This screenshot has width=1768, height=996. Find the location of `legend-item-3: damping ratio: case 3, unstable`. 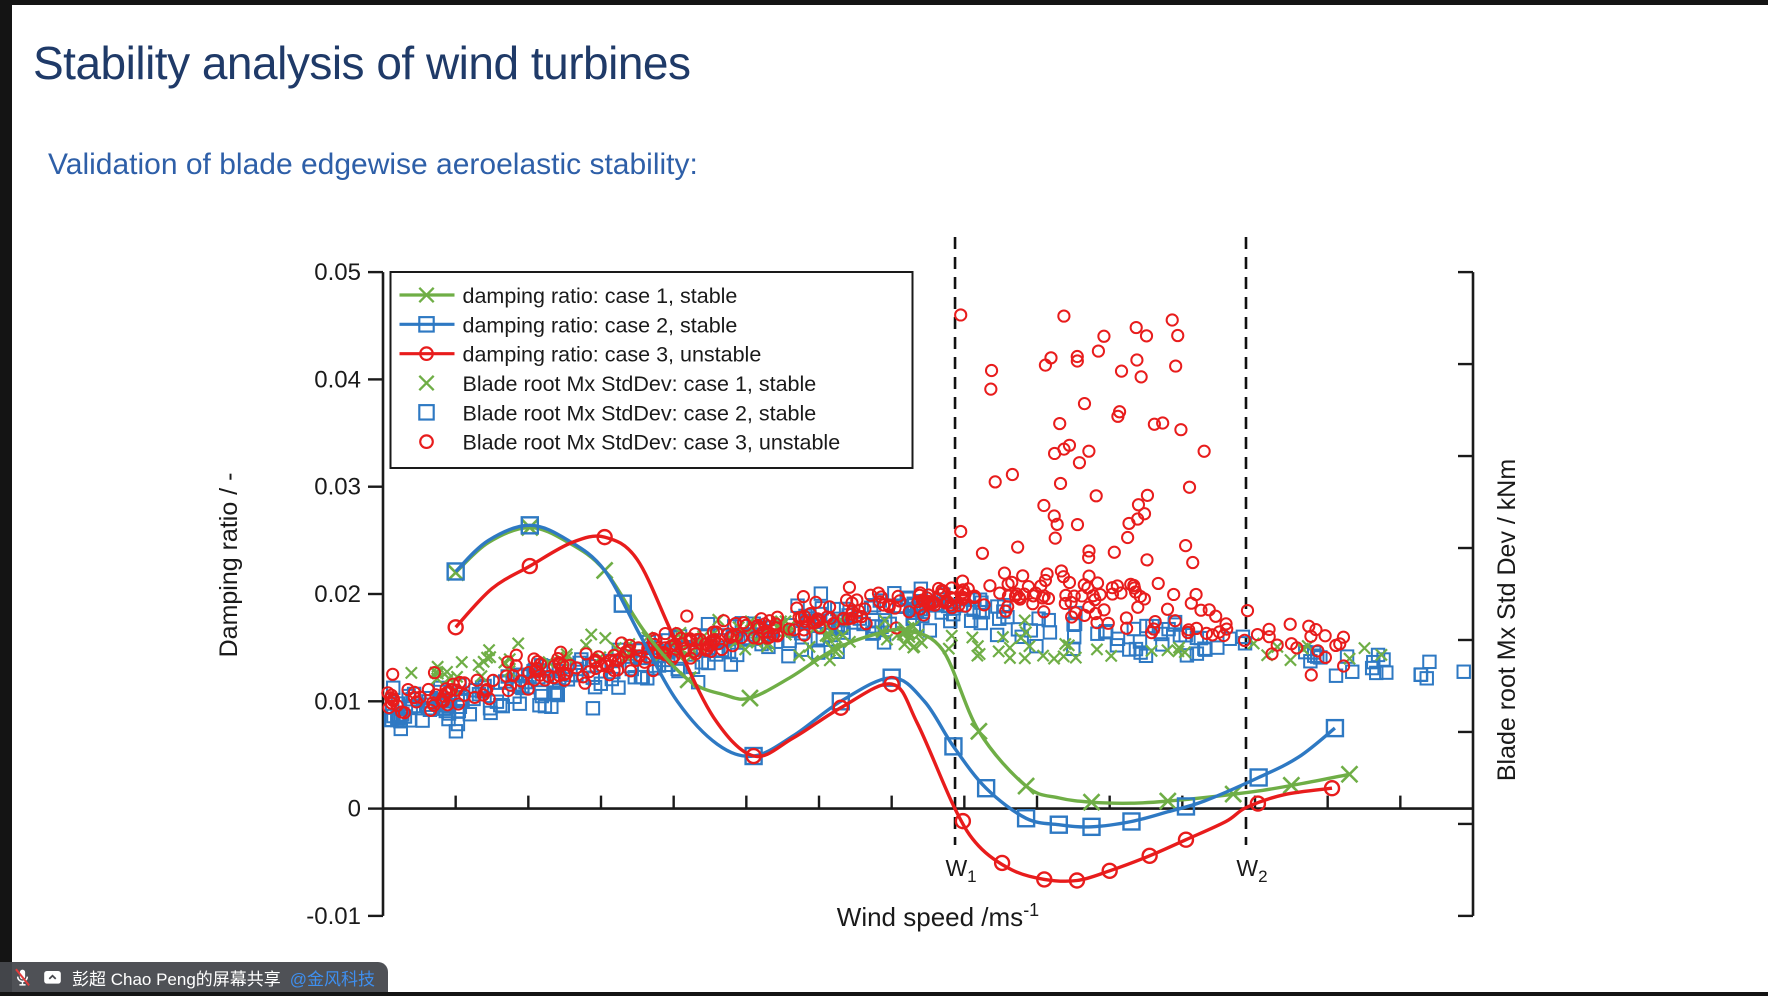

legend-item-3: damping ratio: case 3, unstable is located at coordinates (580, 355).